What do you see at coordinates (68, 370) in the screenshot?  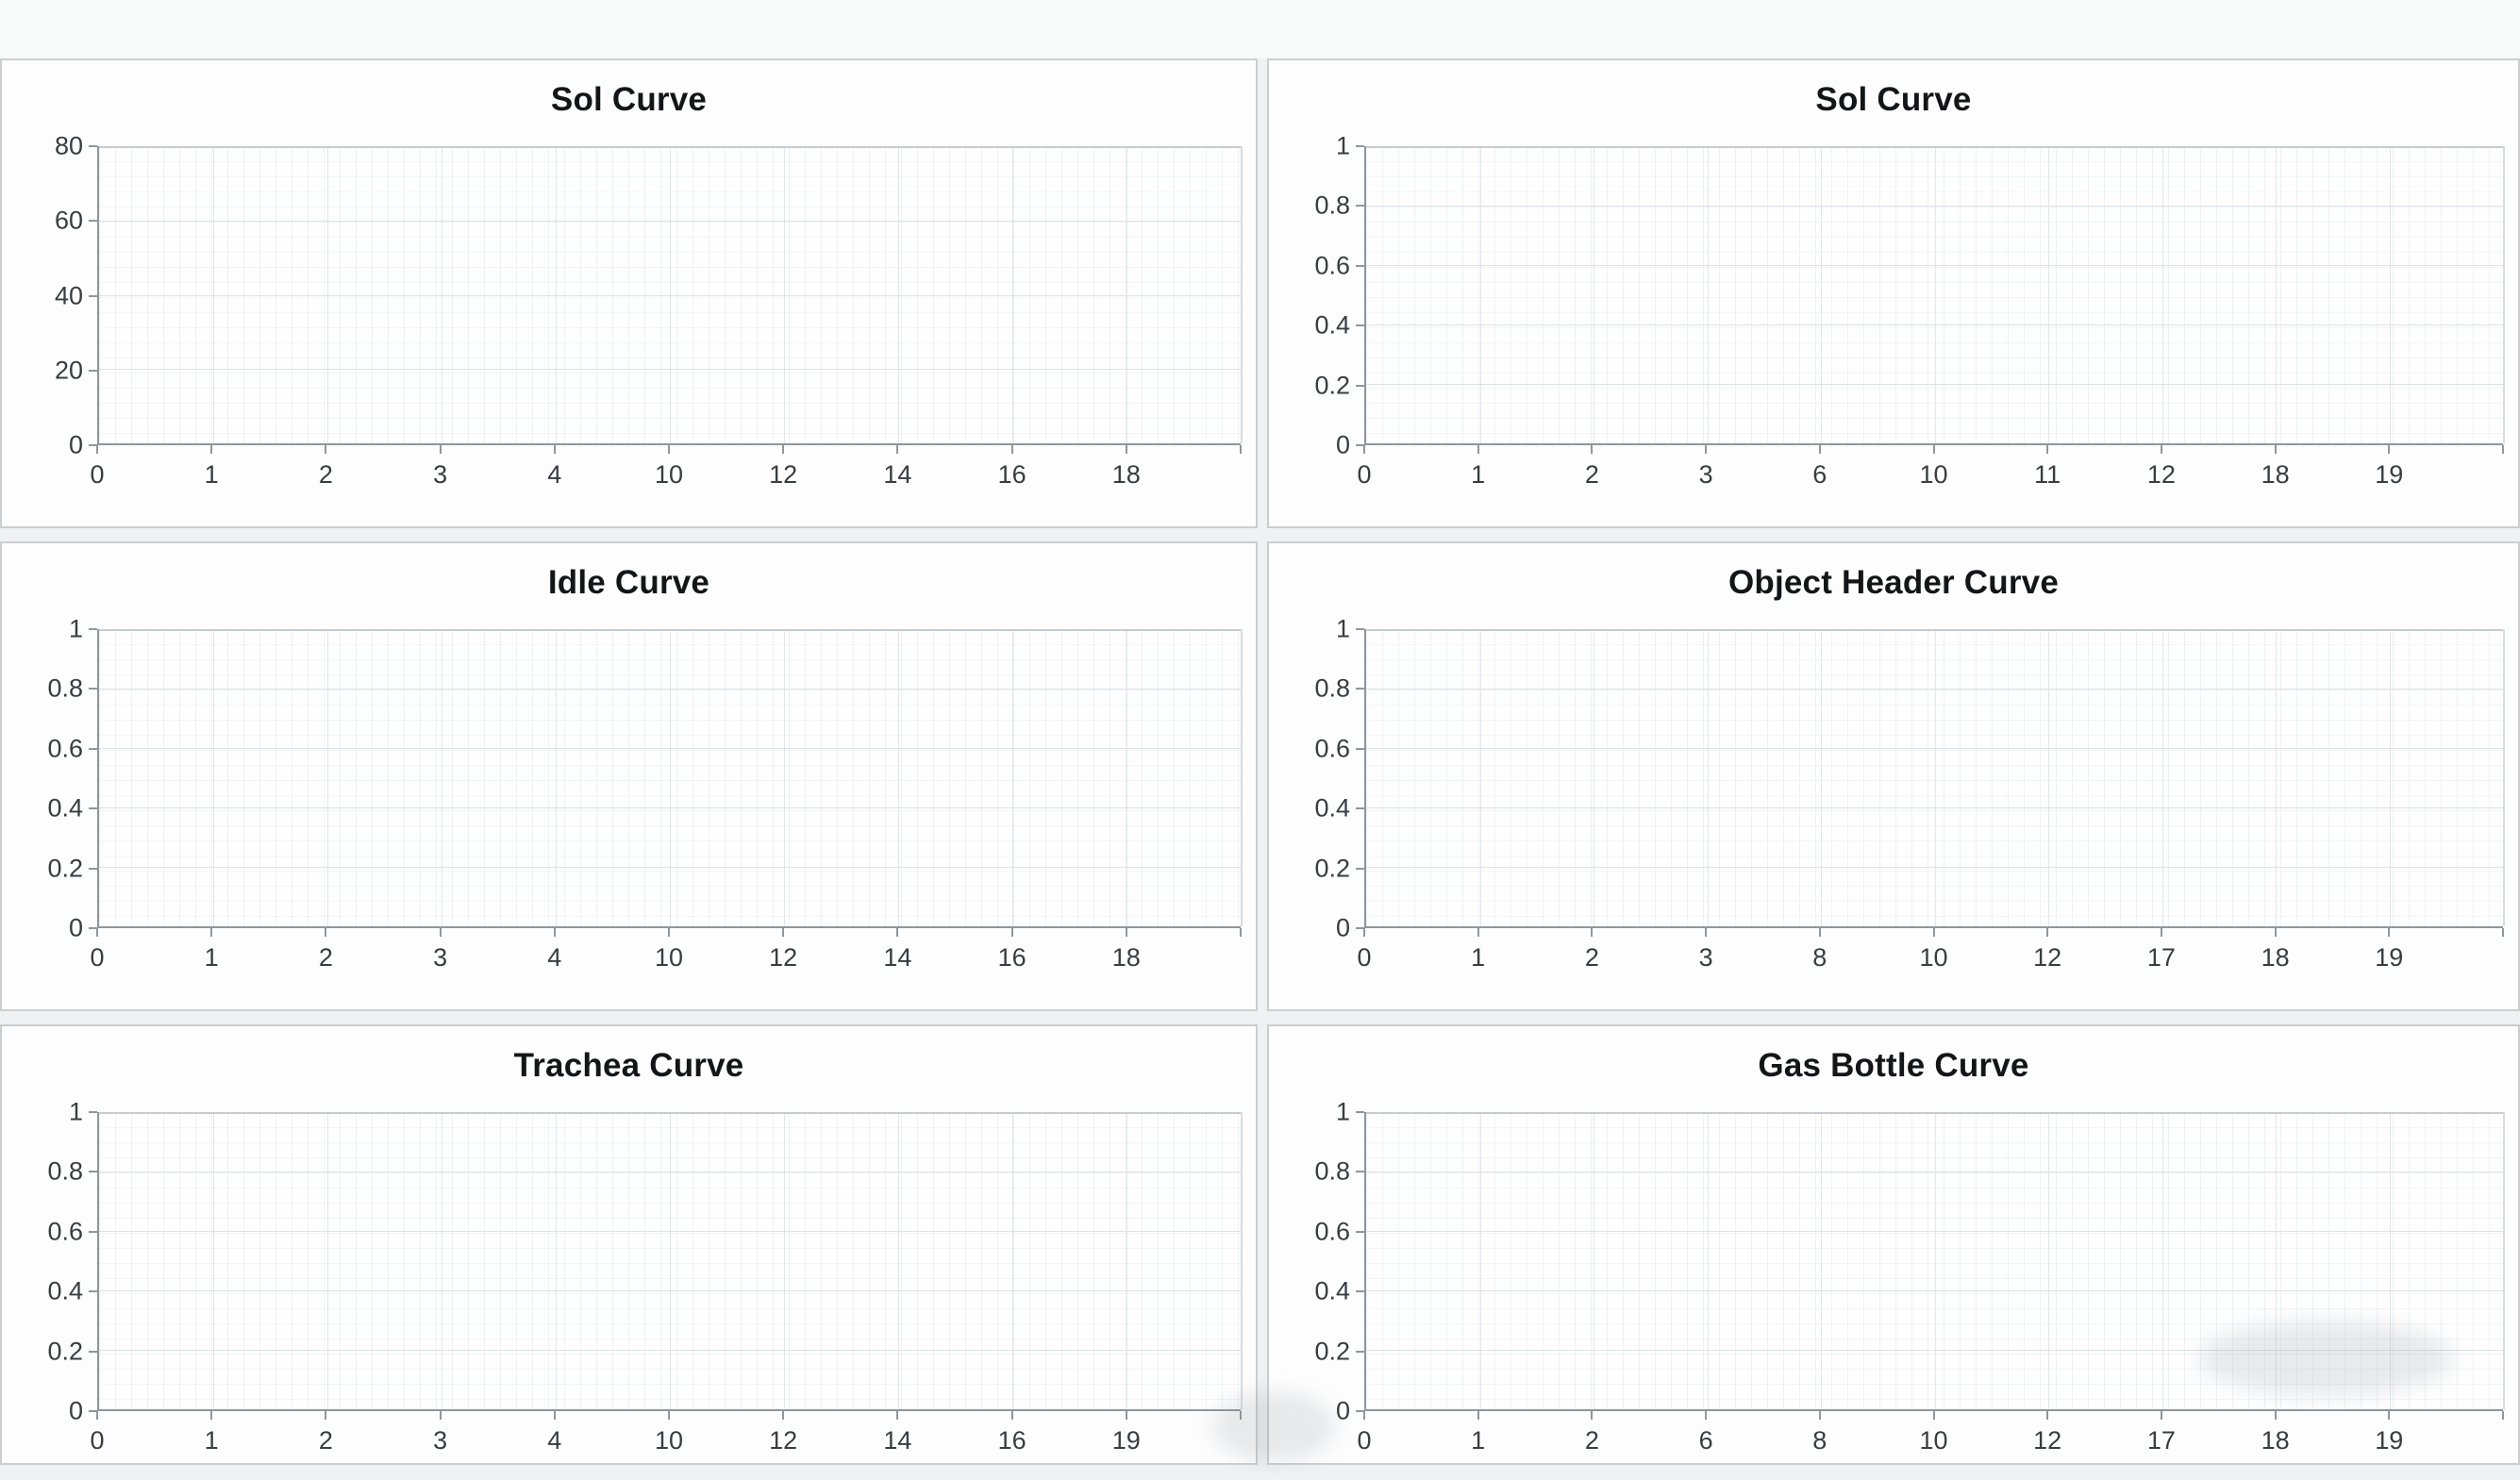 I see `y-tick-label: 20` at bounding box center [68, 370].